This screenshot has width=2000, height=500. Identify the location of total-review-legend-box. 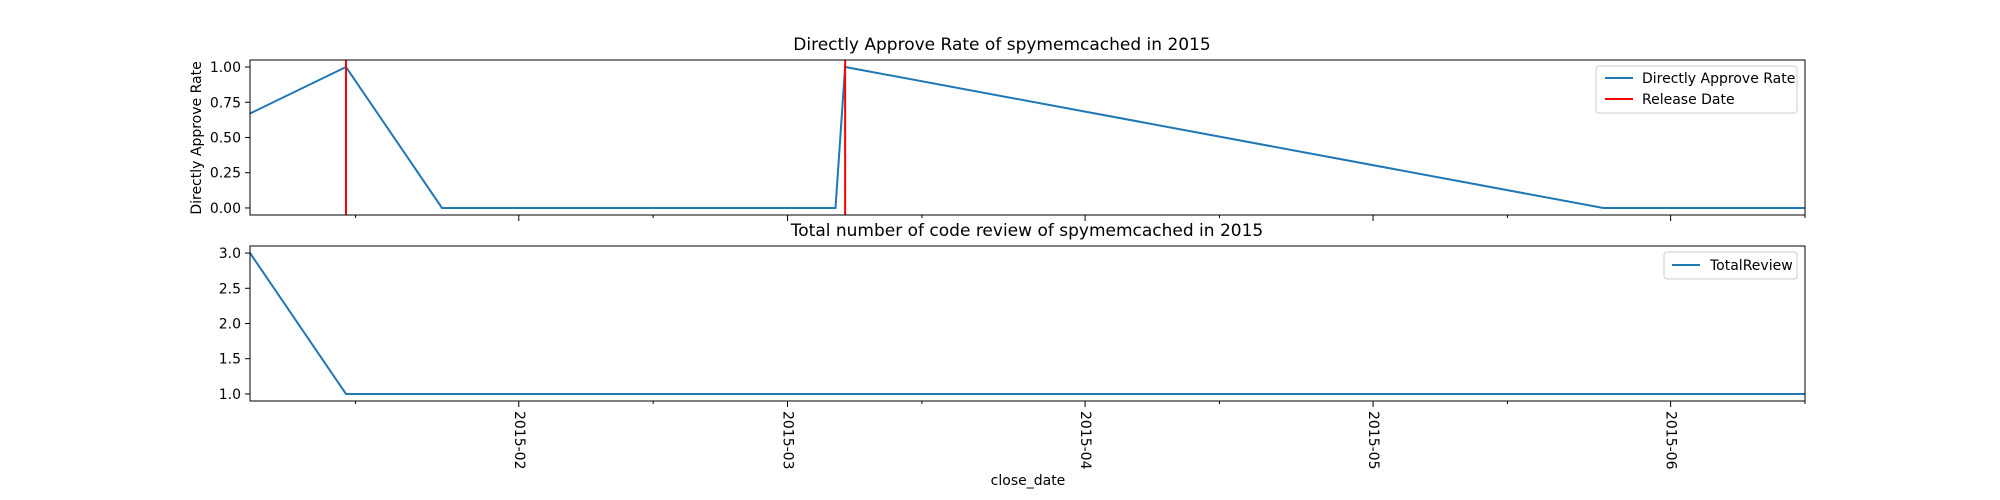
(1730, 265).